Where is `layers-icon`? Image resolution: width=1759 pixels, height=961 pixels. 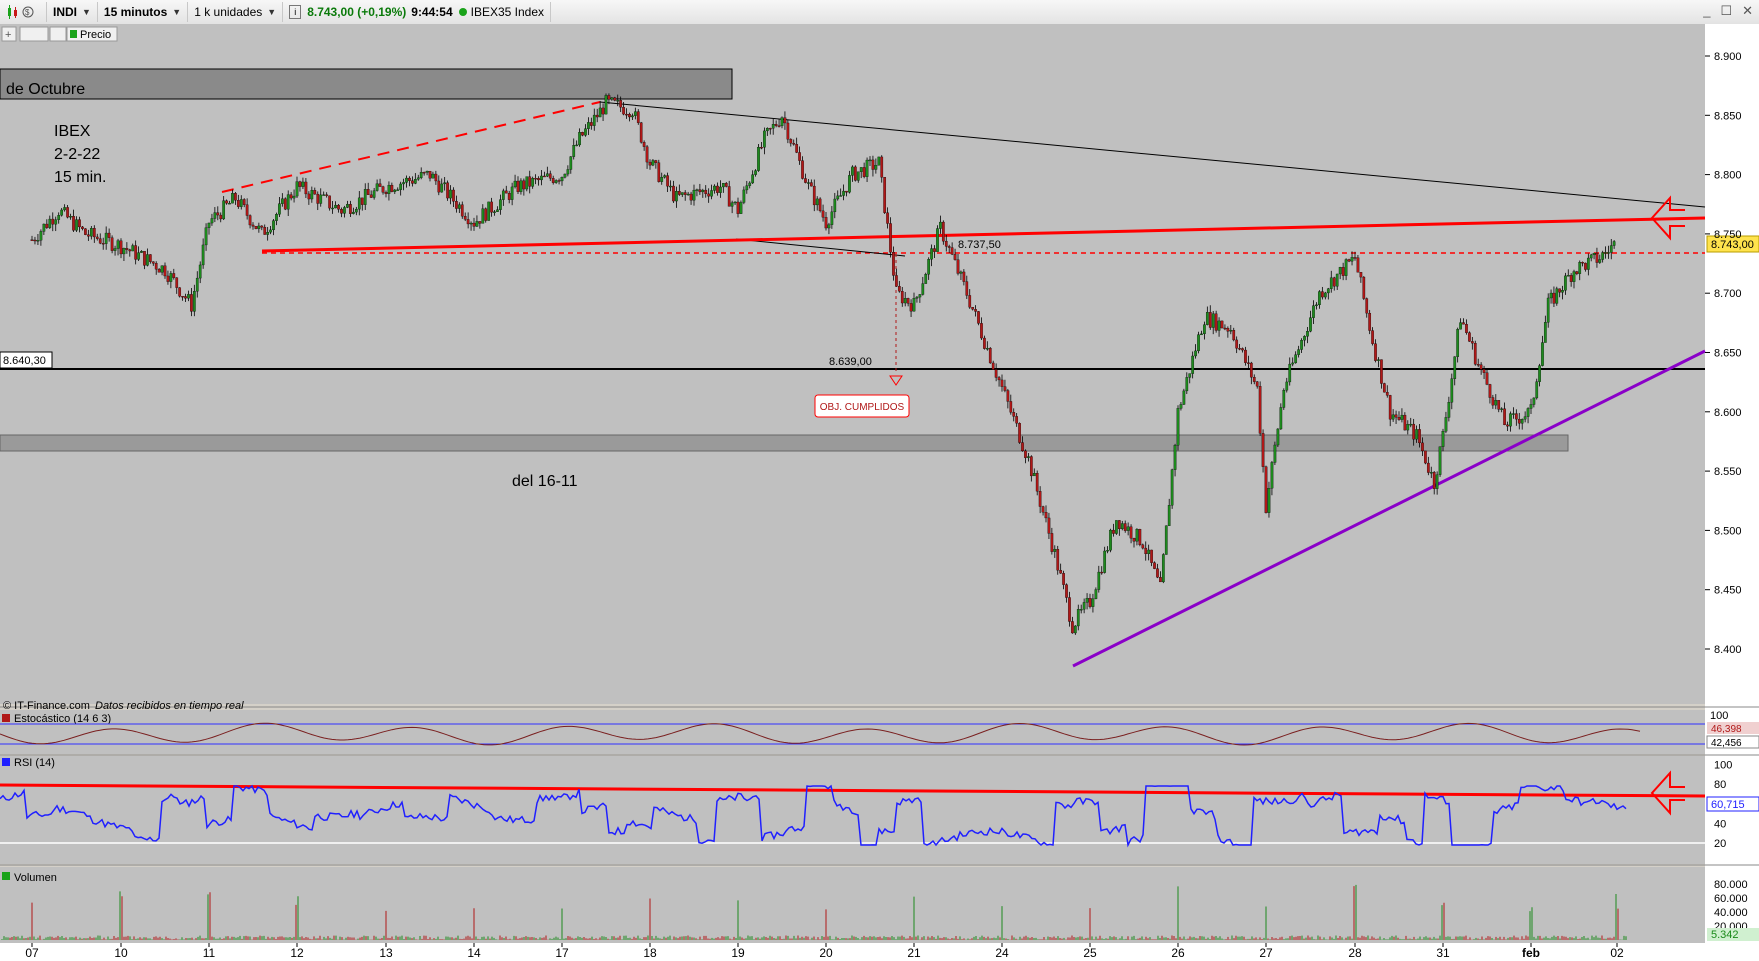
layers-icon is located at coordinates (58, 34).